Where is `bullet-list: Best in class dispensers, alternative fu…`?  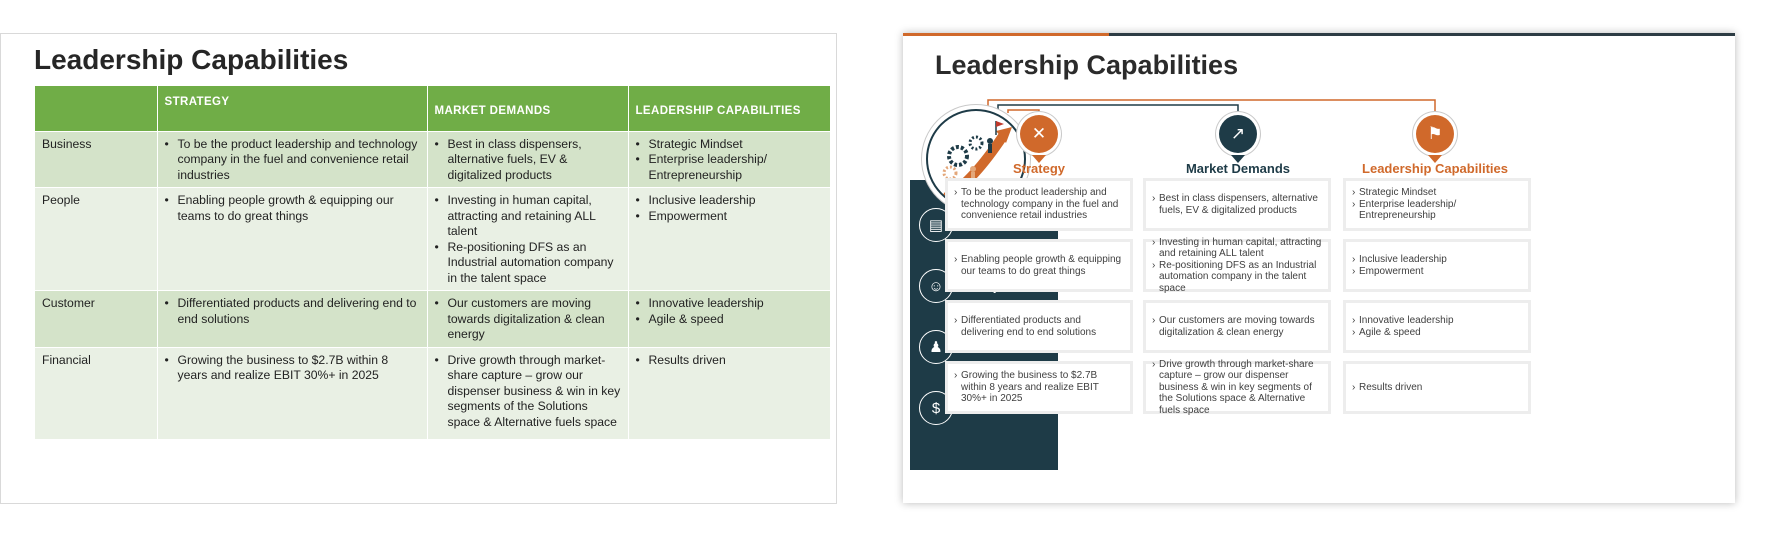 bullet-list: Best in class dispensers, alternative fu… is located at coordinates (528, 160).